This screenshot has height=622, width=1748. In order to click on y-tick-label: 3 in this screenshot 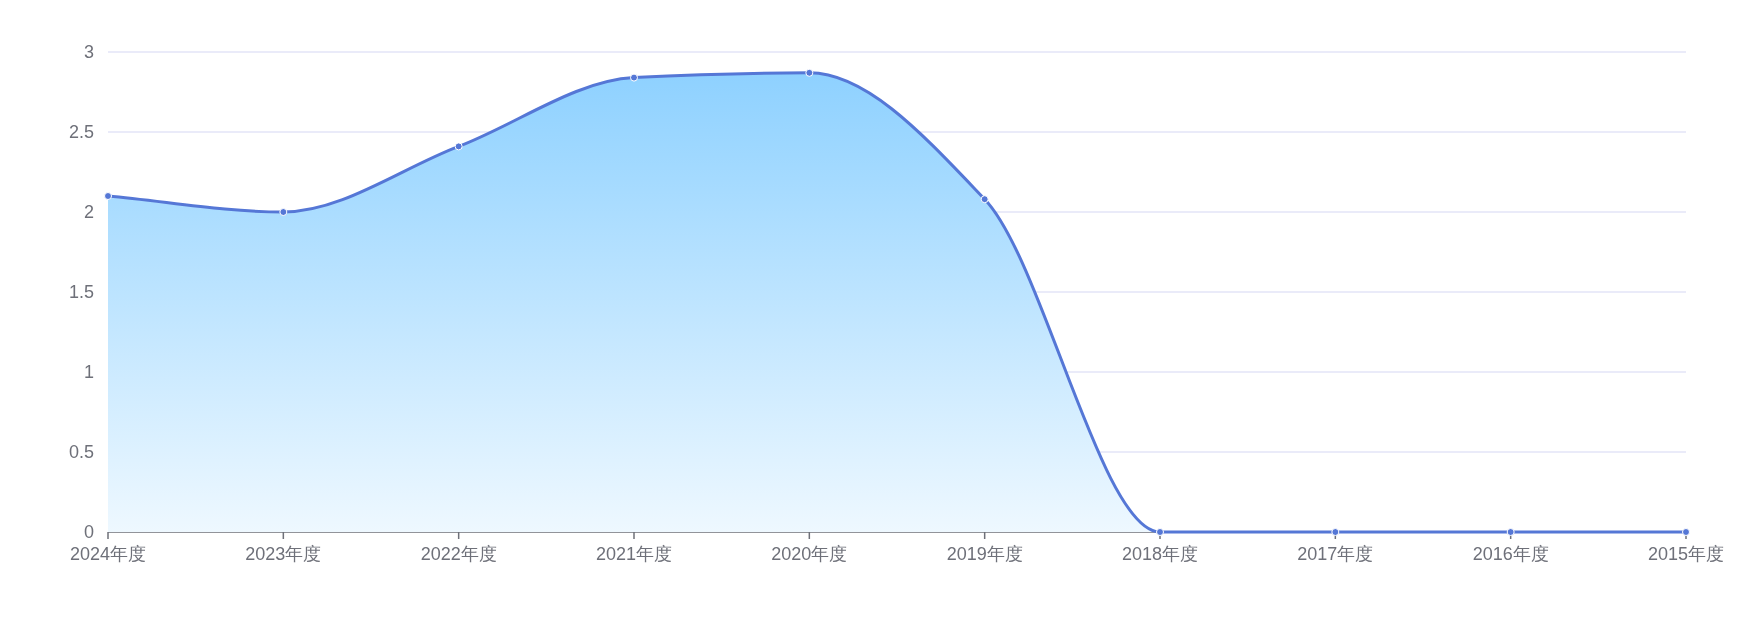, I will do `click(88, 52)`.